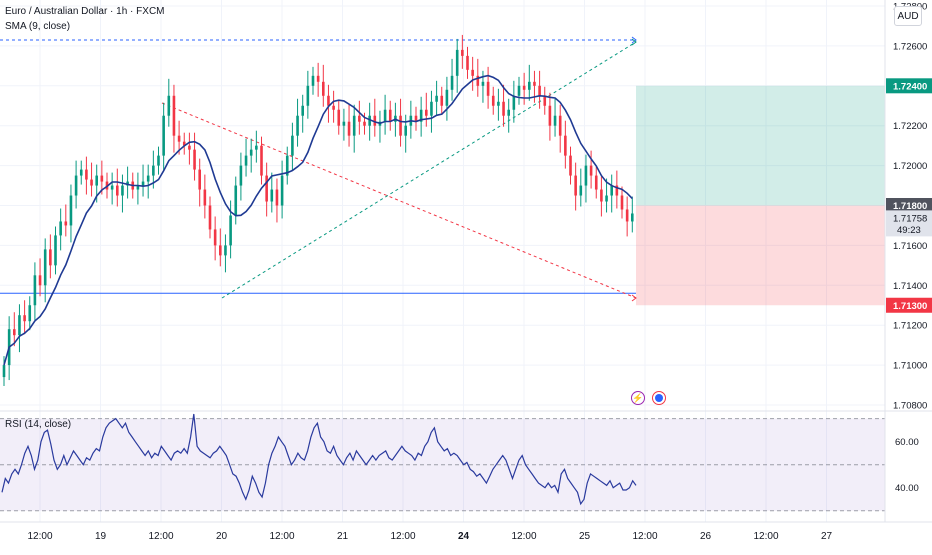 This screenshot has width=932, height=555. What do you see at coordinates (343, 536) in the screenshot?
I see `time-tick-label: 21` at bounding box center [343, 536].